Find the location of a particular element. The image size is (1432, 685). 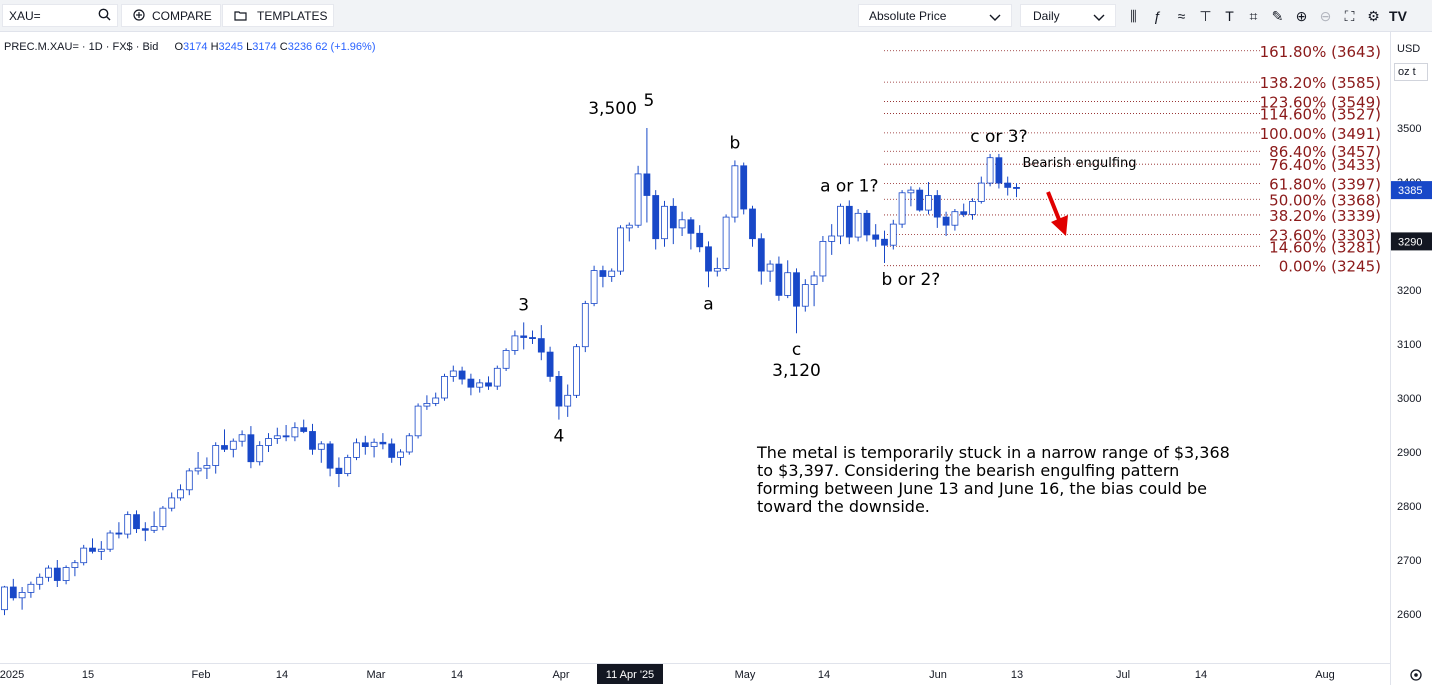

price-mode-select: Absolute Price is located at coordinates (935, 15).